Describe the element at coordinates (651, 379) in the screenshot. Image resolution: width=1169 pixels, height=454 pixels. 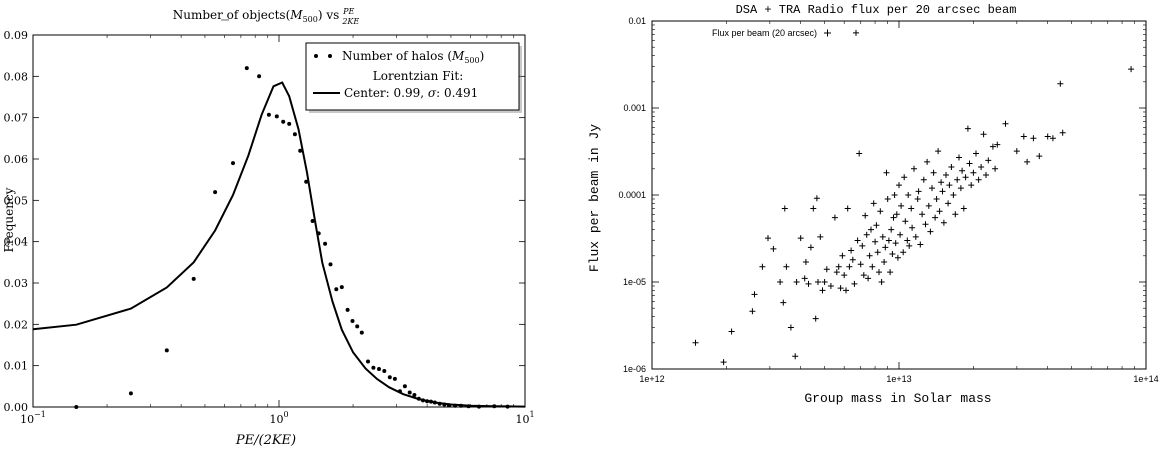
I see `x-tick-label: 1e+12` at that location.